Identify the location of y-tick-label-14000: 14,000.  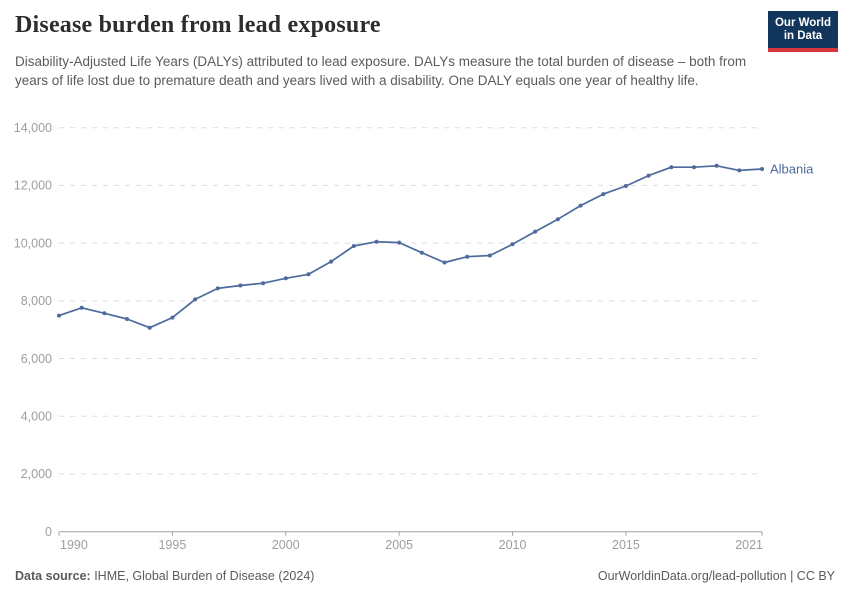
(33, 128).